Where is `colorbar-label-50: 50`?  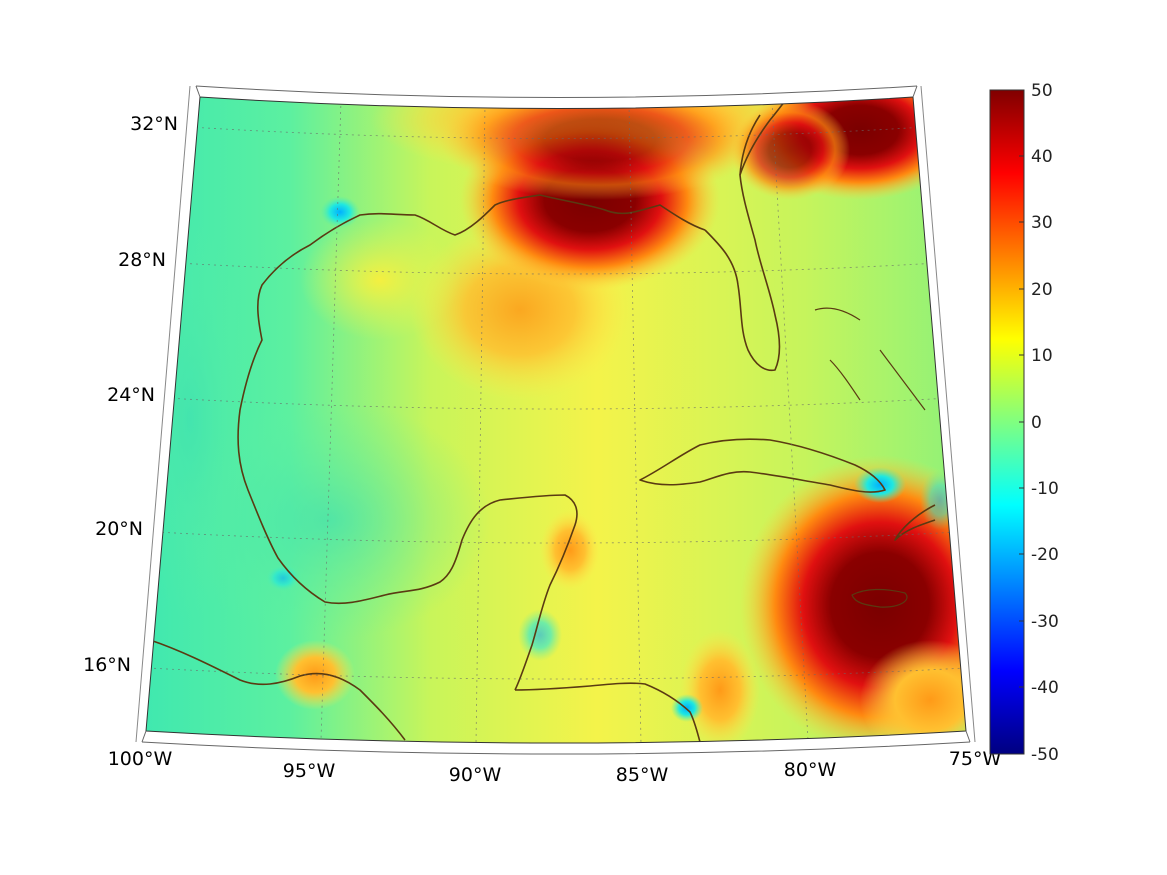
colorbar-label-50: 50 is located at coordinates (1042, 91).